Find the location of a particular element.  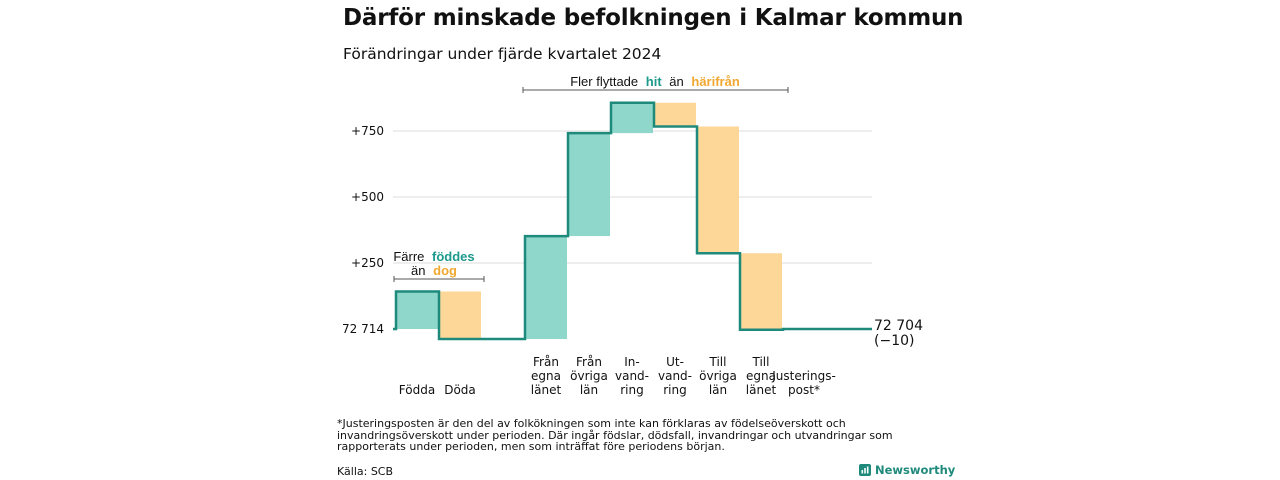

newsworthy-logo-icon is located at coordinates (865, 470).